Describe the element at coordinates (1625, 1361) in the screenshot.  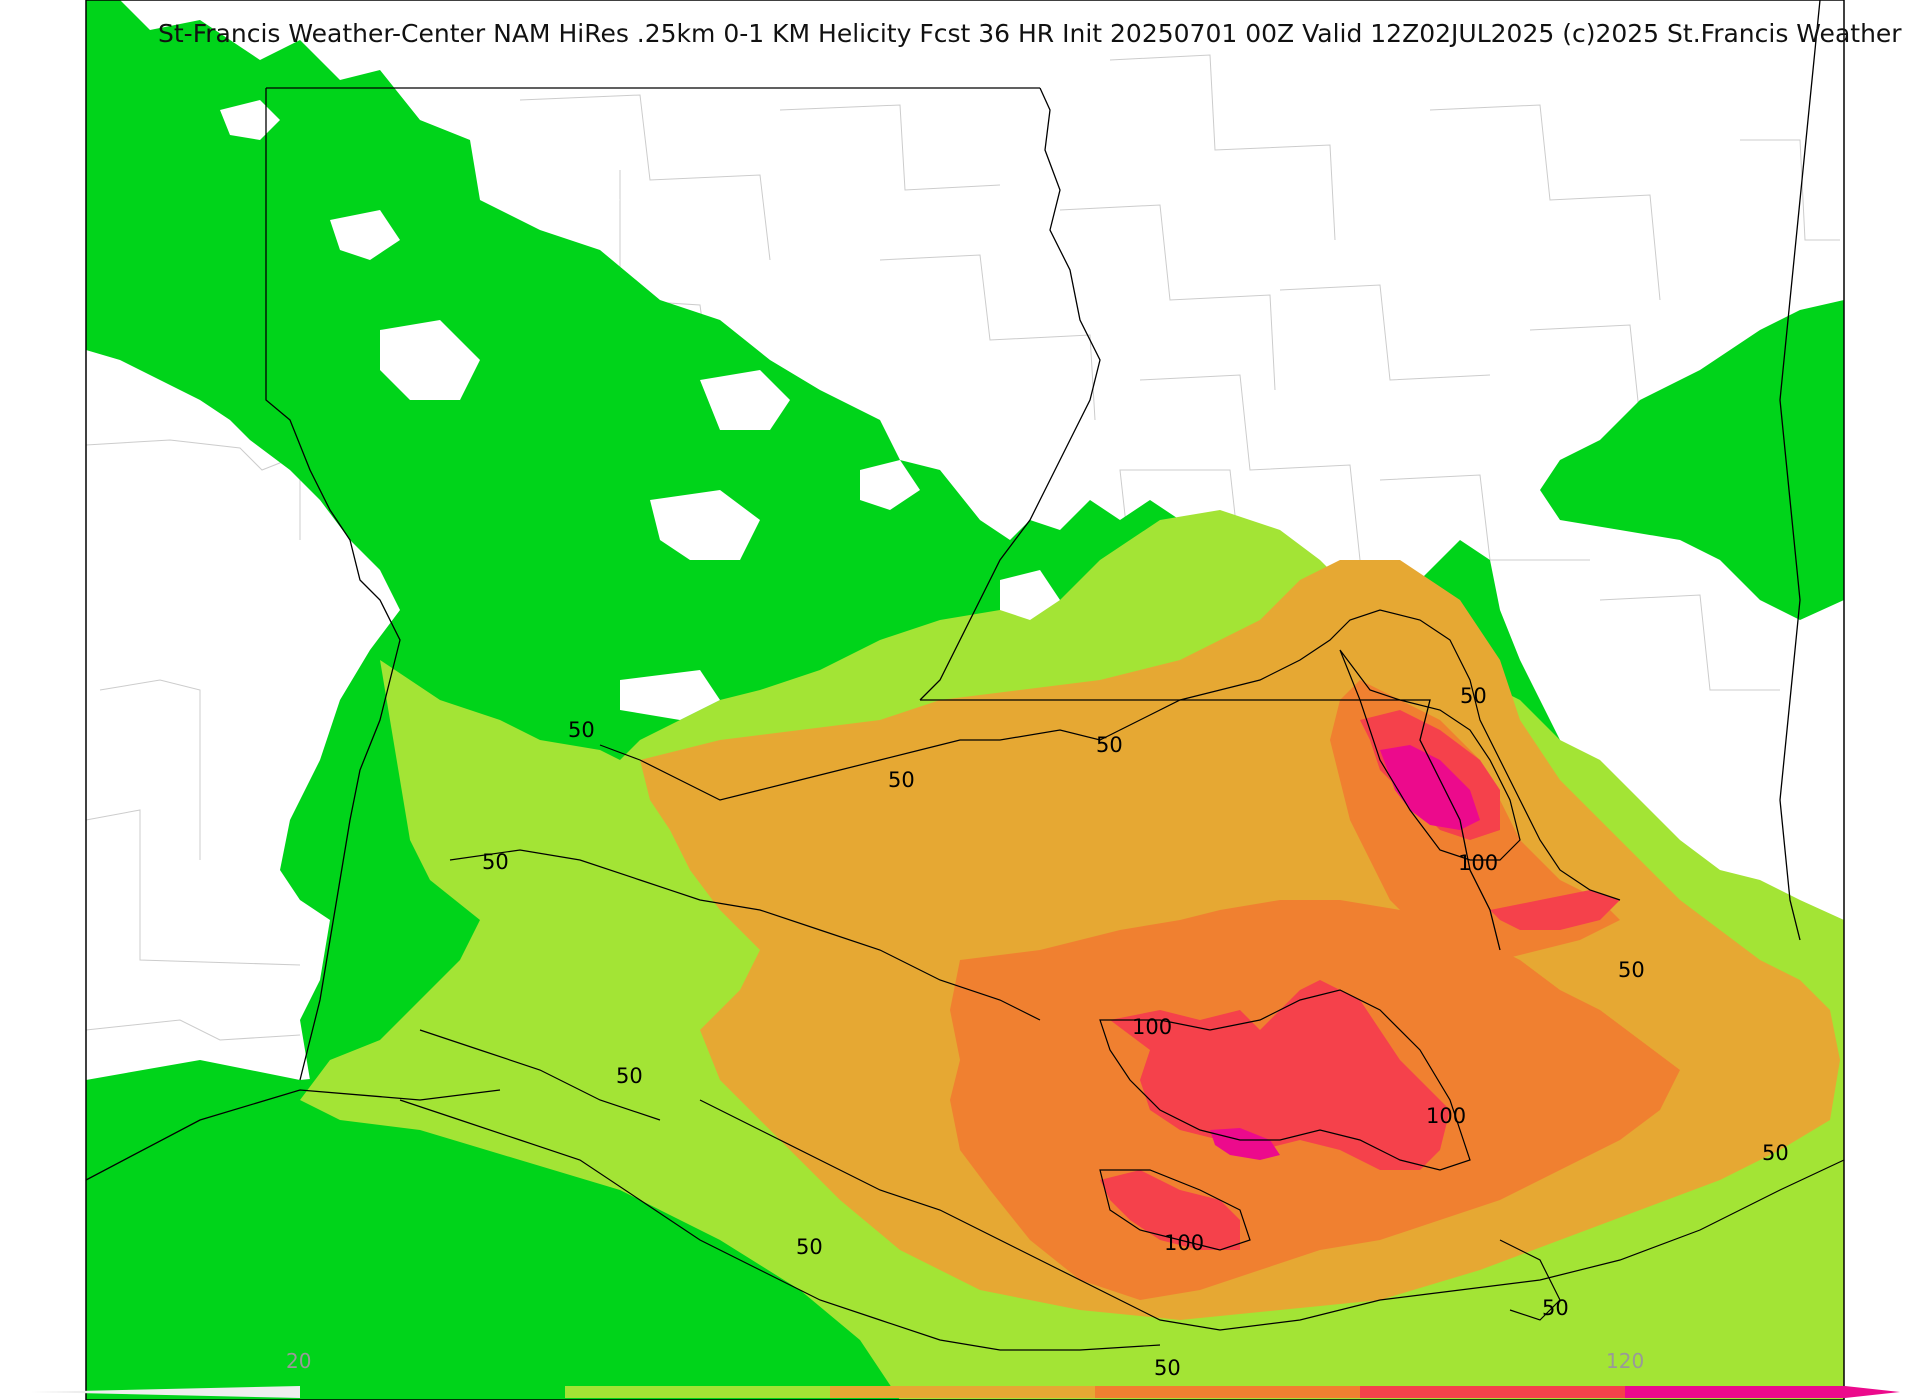
I see `colorbar-max-label: 120` at that location.